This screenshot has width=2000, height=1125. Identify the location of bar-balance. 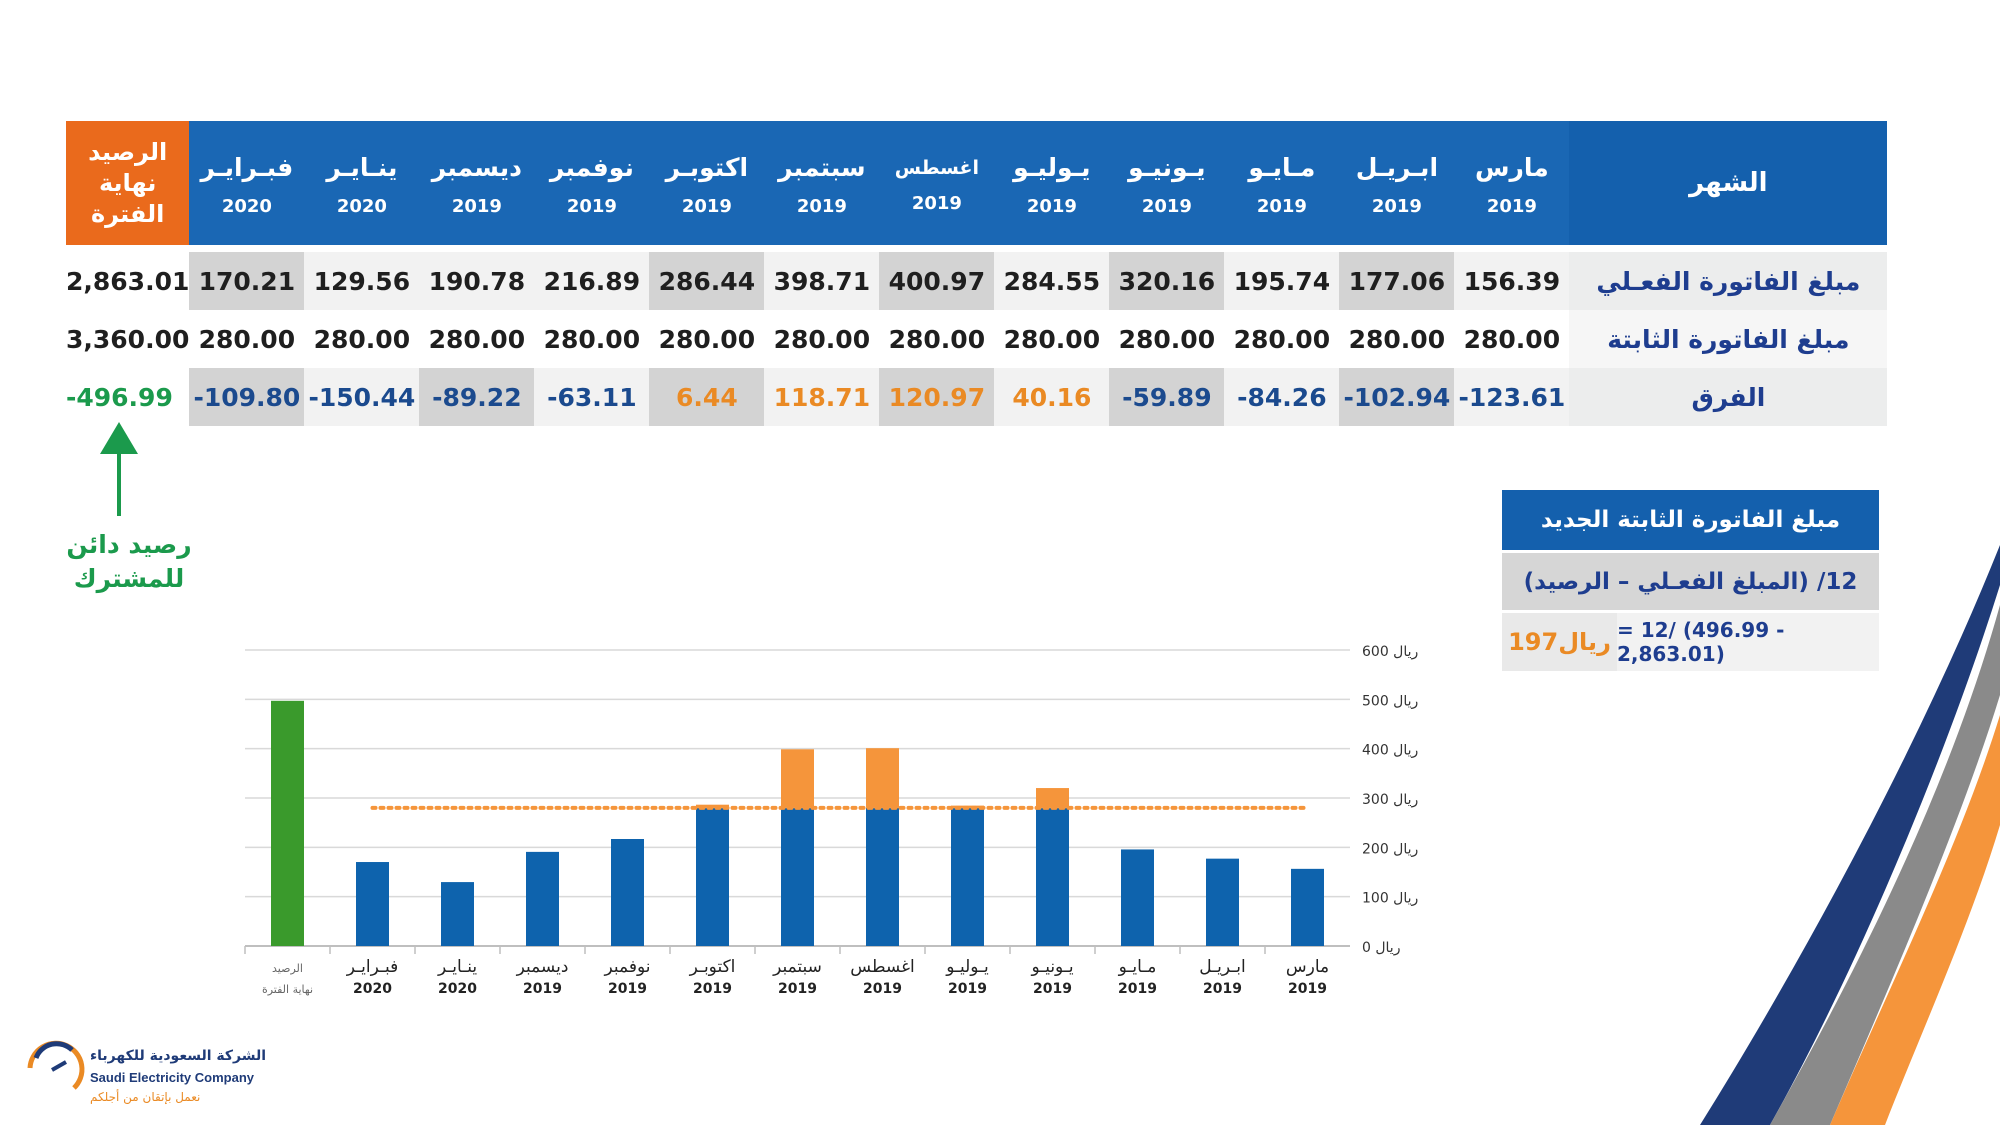
(287, 823).